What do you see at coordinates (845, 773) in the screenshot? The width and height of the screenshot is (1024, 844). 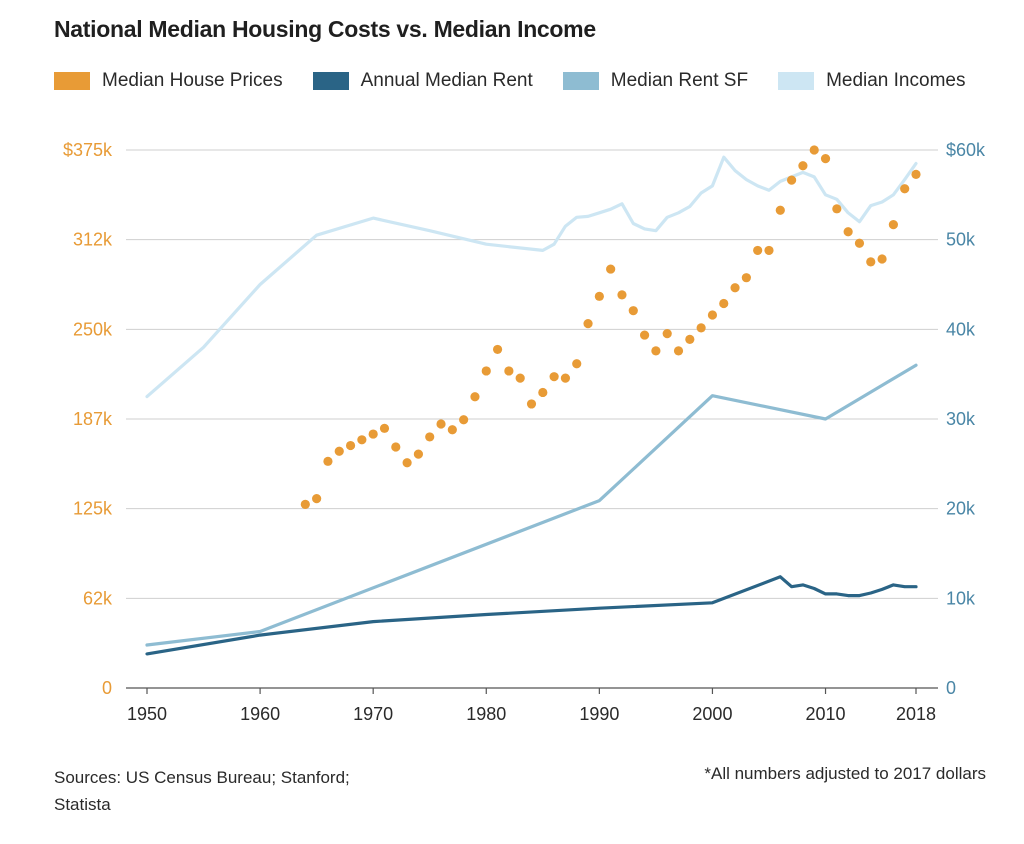 I see `adjustment-note: *All numbers adjusted to 2017 dollars` at bounding box center [845, 773].